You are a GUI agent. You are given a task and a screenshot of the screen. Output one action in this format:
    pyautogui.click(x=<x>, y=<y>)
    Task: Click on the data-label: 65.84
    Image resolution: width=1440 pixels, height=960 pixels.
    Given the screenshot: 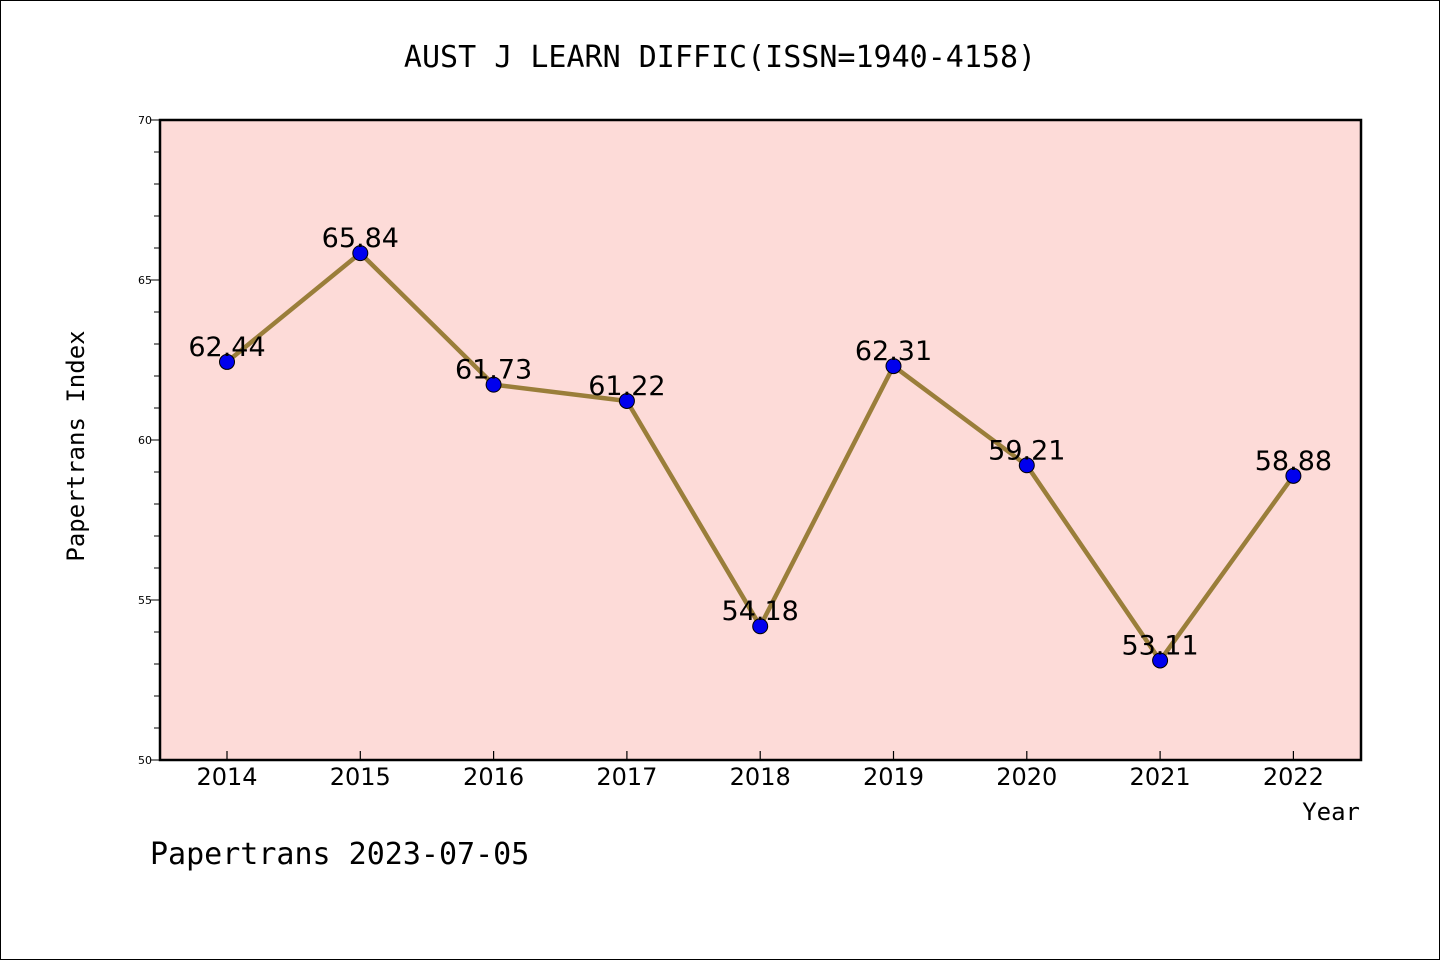 What is the action you would take?
    pyautogui.click(x=360, y=238)
    